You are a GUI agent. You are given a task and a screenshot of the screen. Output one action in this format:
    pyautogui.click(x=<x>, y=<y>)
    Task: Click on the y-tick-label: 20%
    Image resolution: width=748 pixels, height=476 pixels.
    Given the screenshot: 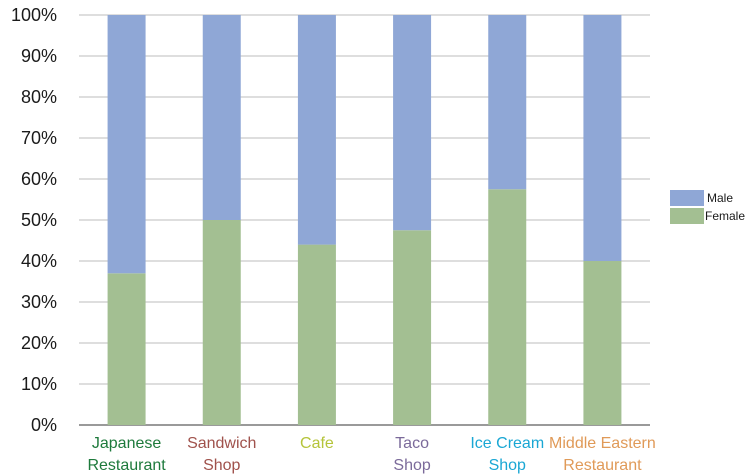 What is the action you would take?
    pyautogui.click(x=39, y=343)
    